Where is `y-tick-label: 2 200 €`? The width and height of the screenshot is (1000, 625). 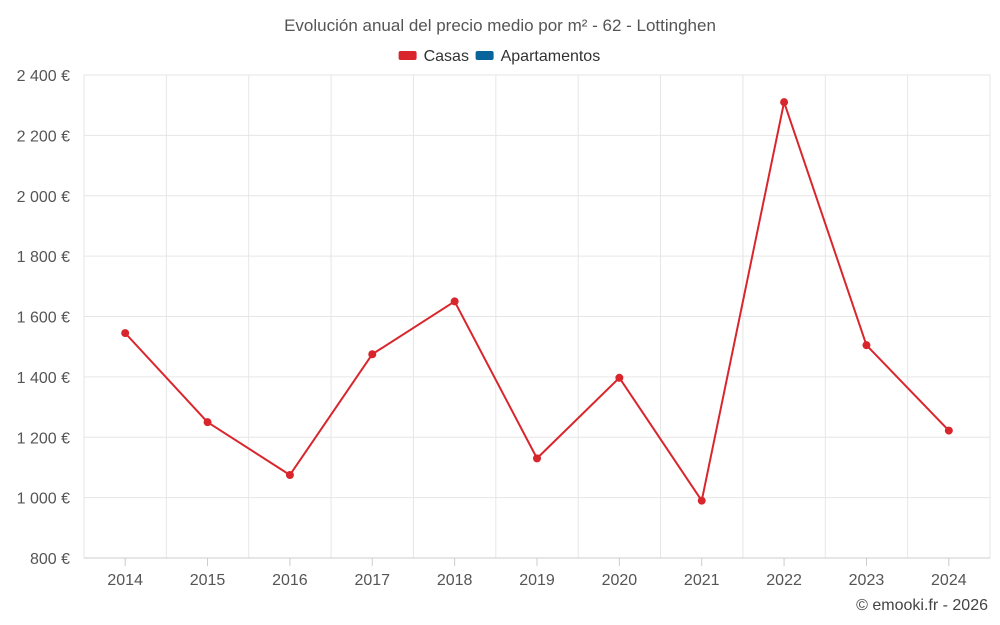 y-tick-label: 2 200 € is located at coordinates (43, 136).